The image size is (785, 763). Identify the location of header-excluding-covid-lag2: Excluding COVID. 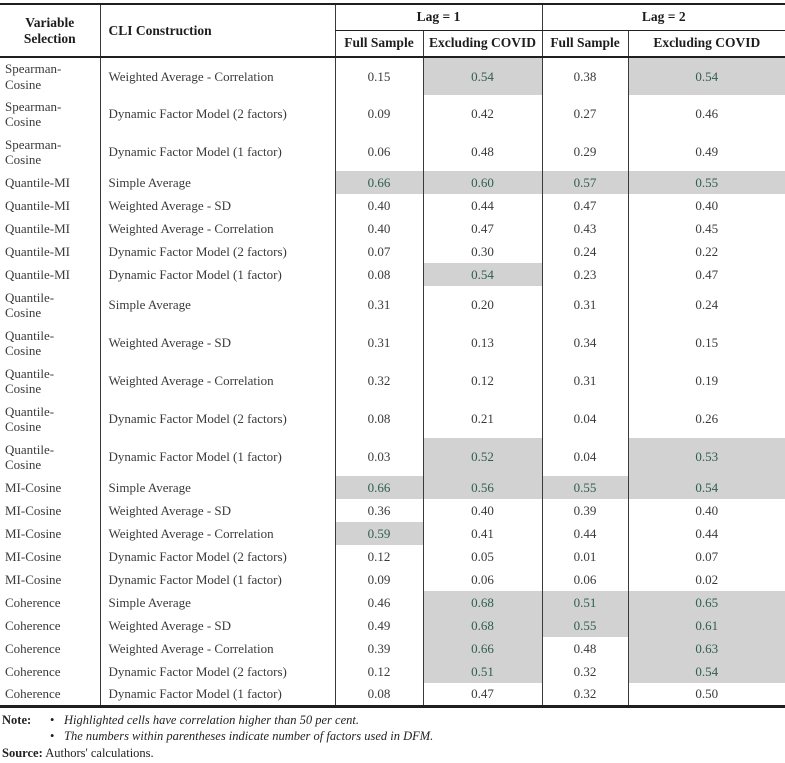
(706, 44).